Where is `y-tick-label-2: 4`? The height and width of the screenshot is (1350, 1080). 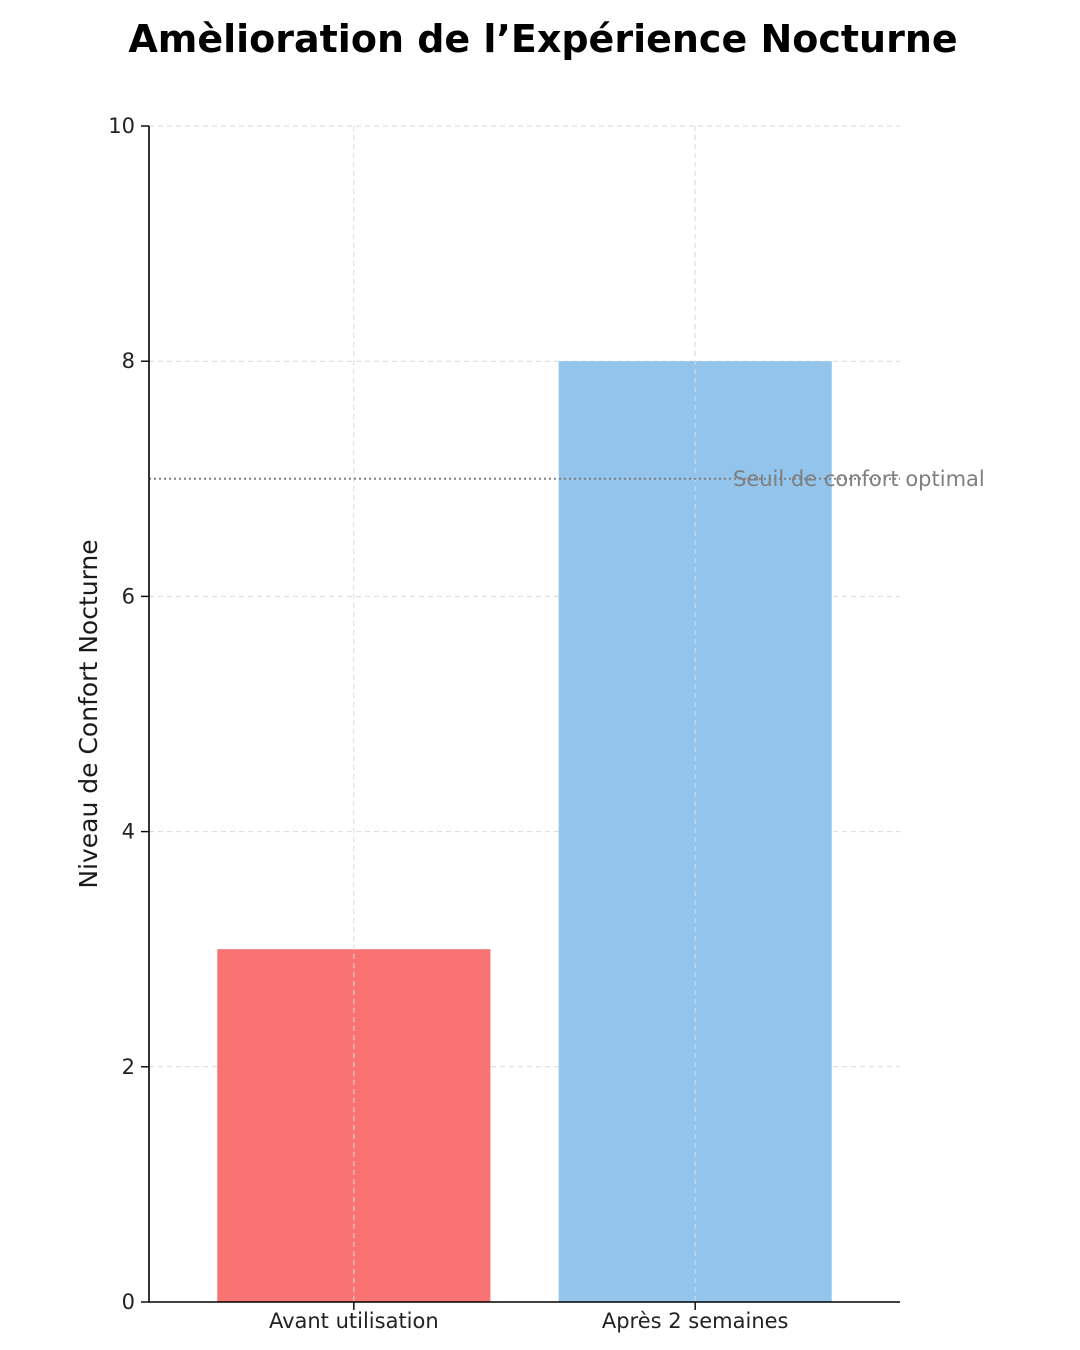 y-tick-label-2: 4 is located at coordinates (128, 832).